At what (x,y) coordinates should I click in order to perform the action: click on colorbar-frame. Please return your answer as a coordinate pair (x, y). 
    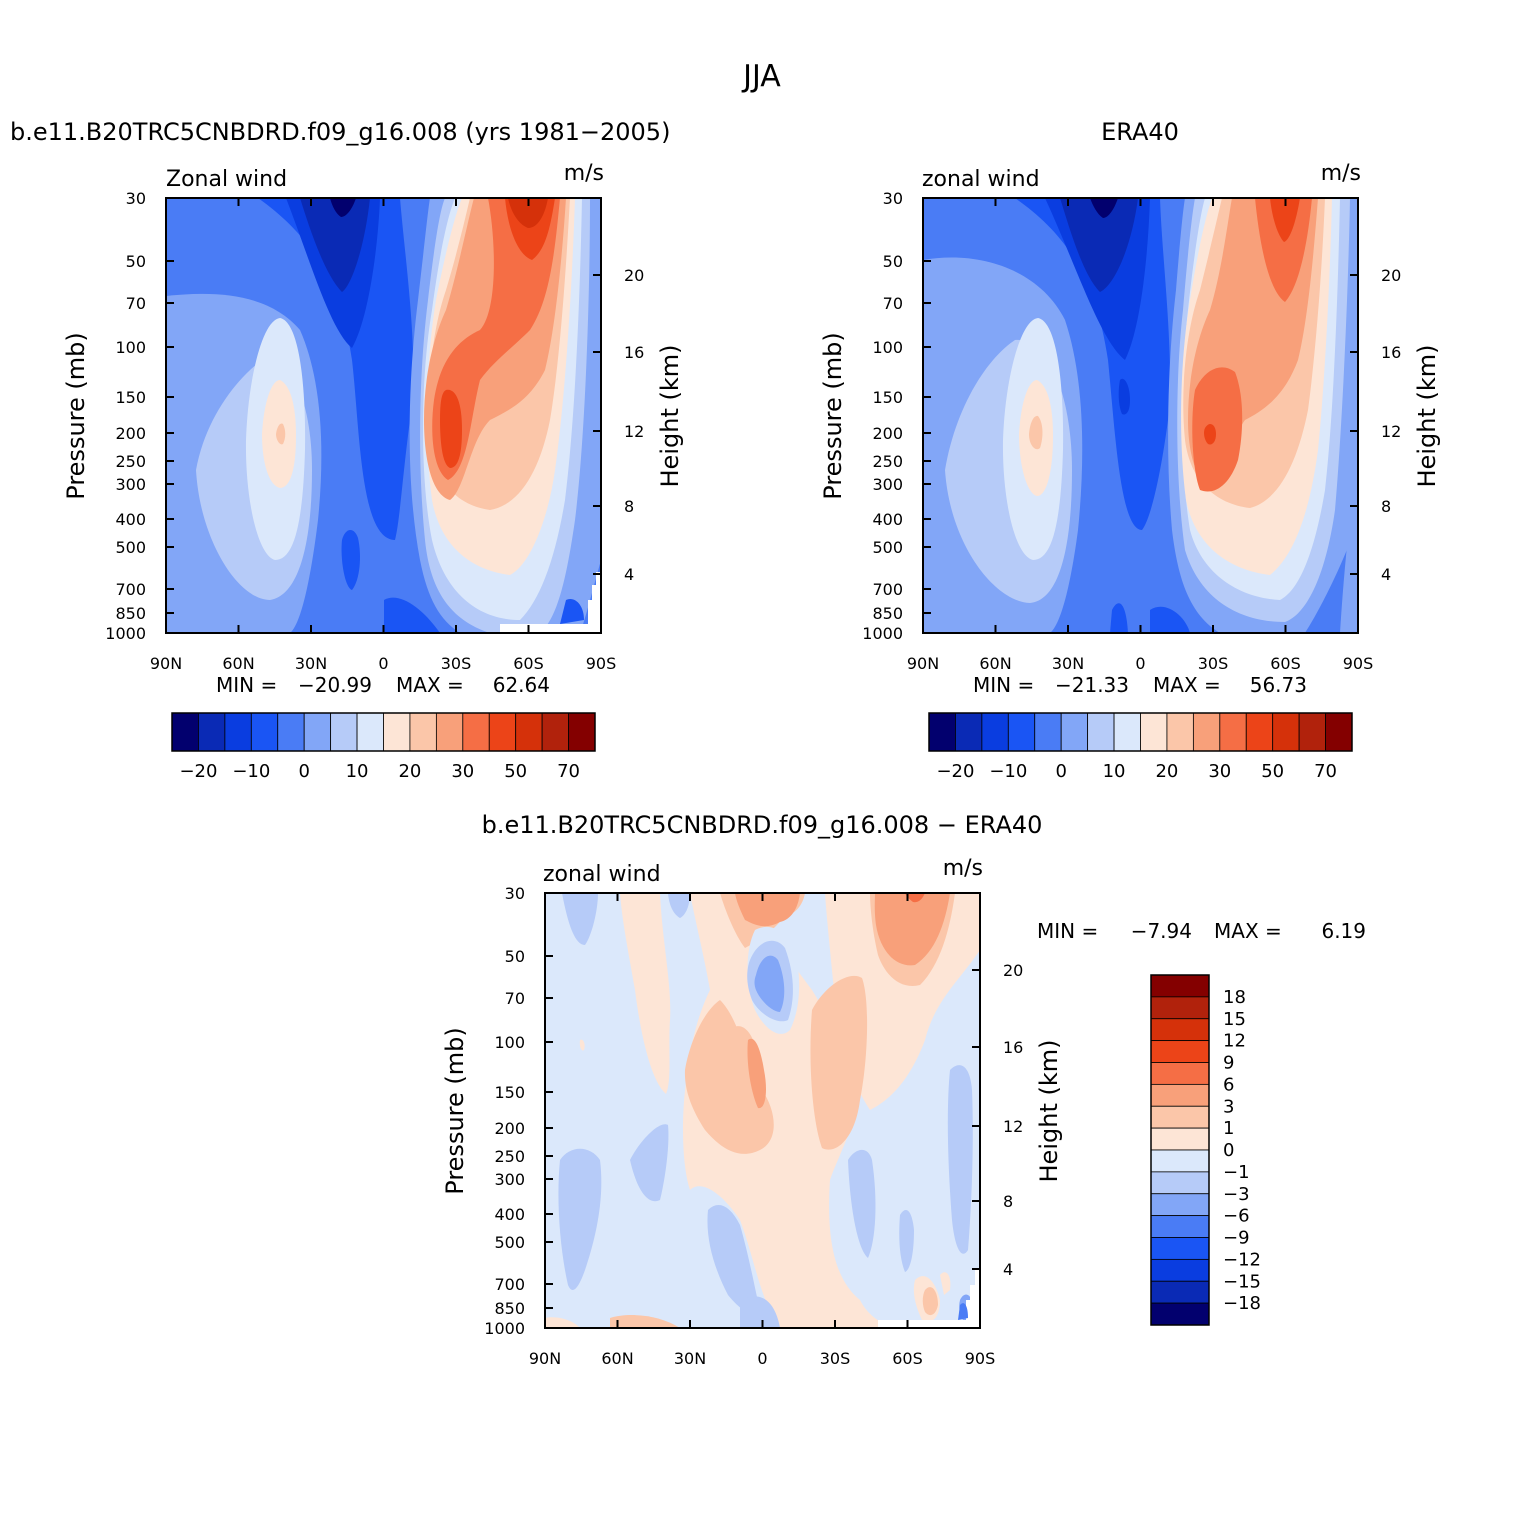
    Looking at the image, I should click on (383, 732).